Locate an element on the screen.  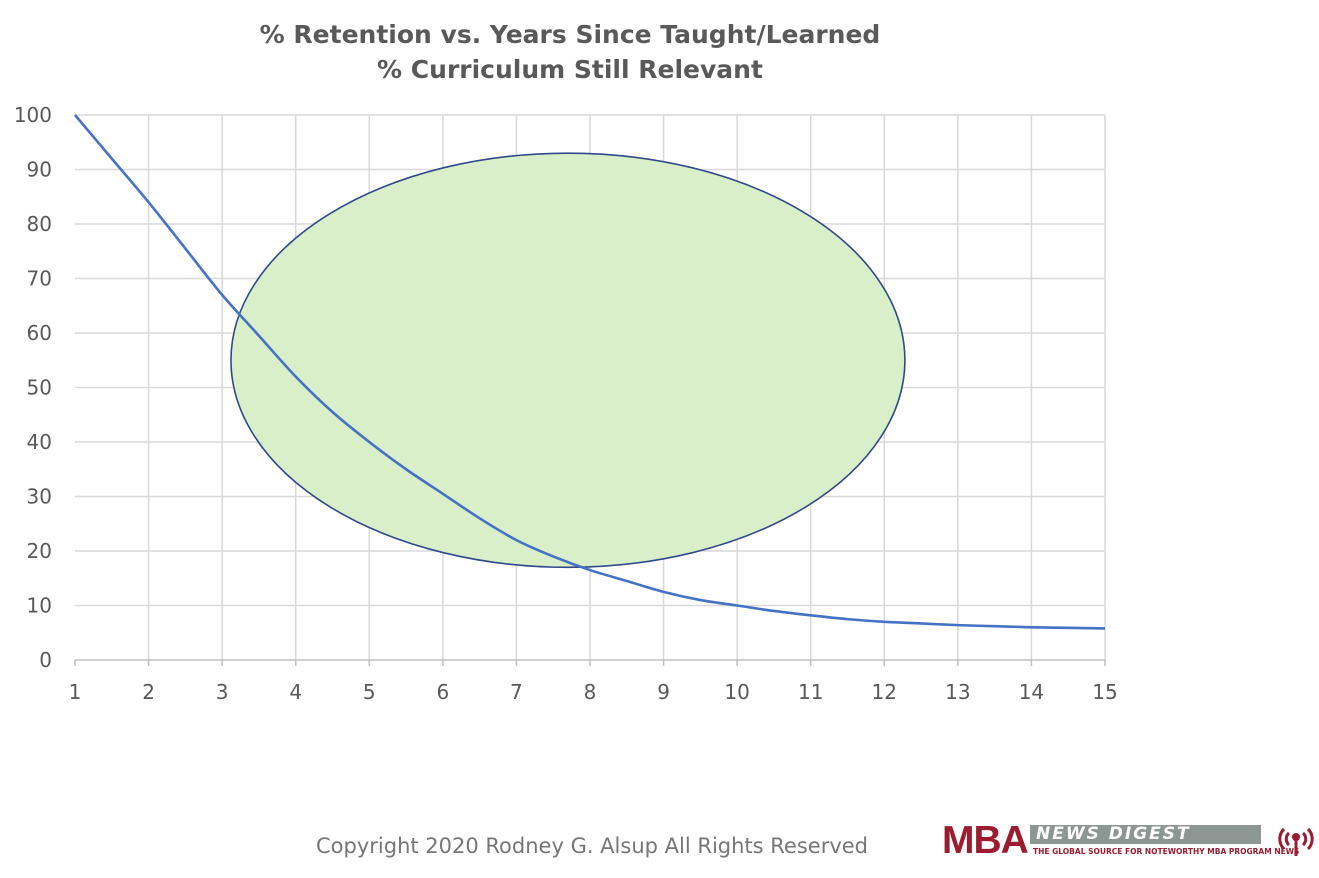
y-tick-label: 60 is located at coordinates (39, 333).